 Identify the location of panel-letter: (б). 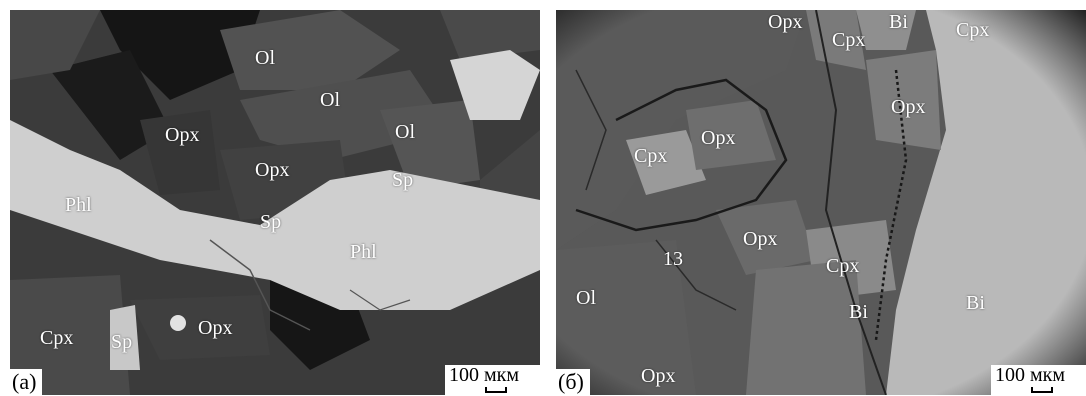
(573, 382).